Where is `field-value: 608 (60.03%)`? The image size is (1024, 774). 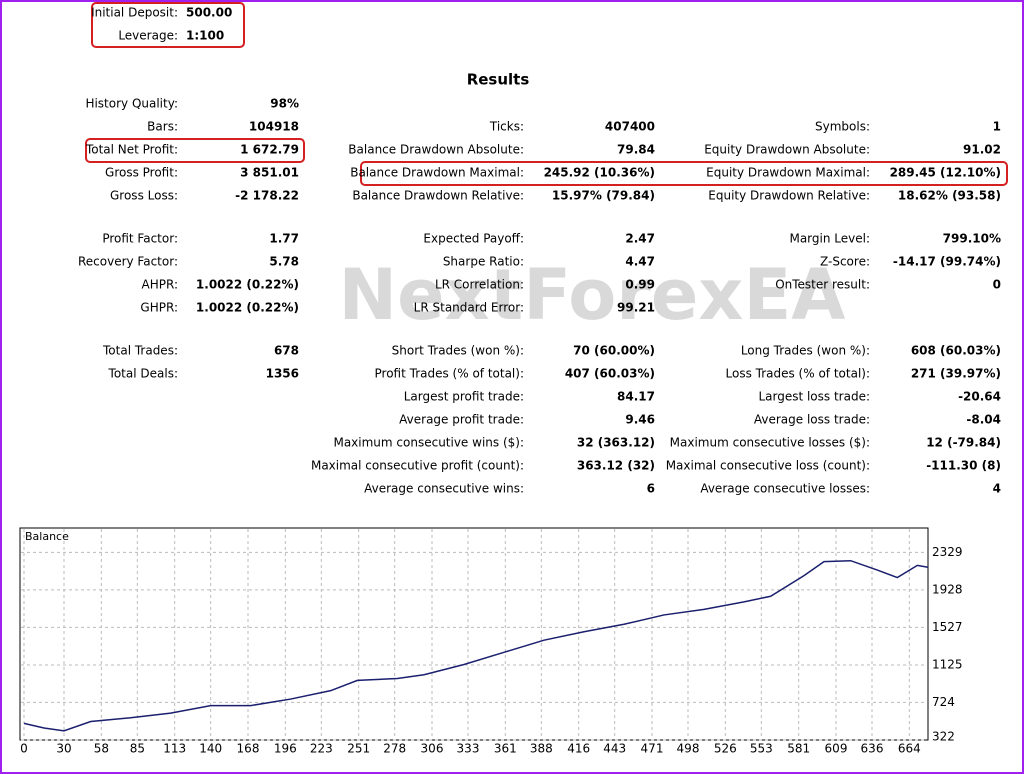 field-value: 608 (60.03%) is located at coordinates (956, 351).